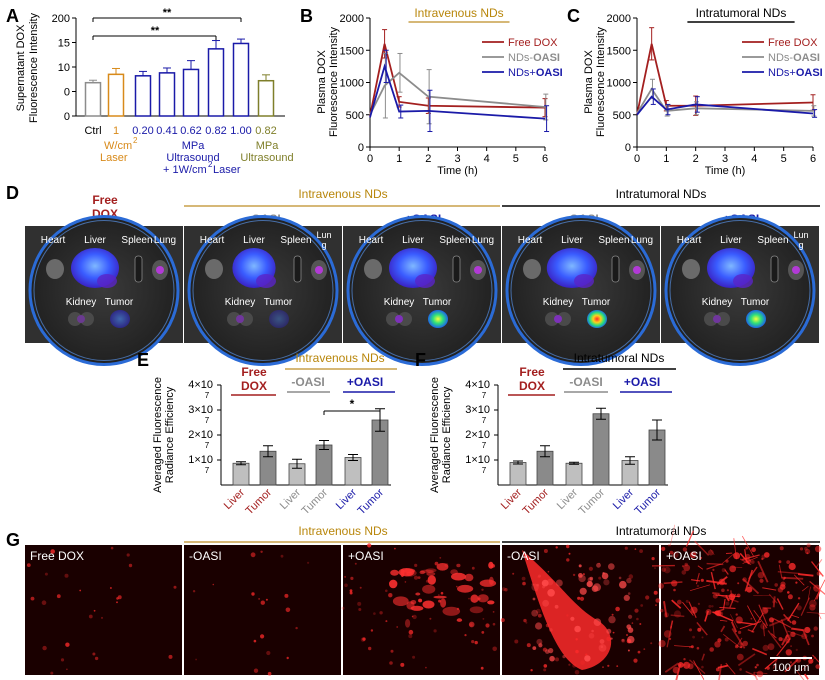 Image resolution: width=825 pixels, height=680 pixels. Describe the element at coordinates (142, 131) in the screenshot. I see `x-tick-label: 0.20` at that location.